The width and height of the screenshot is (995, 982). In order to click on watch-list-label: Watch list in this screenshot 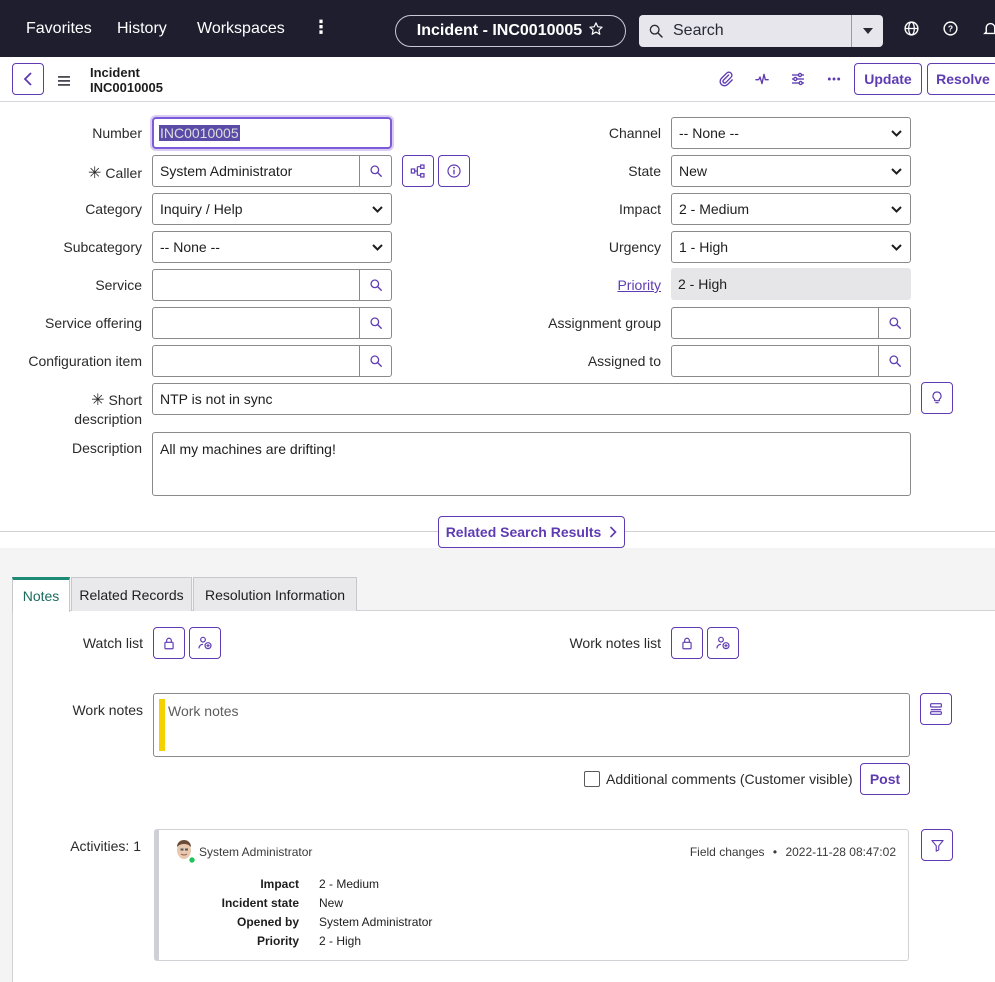, I will do `click(112, 643)`.